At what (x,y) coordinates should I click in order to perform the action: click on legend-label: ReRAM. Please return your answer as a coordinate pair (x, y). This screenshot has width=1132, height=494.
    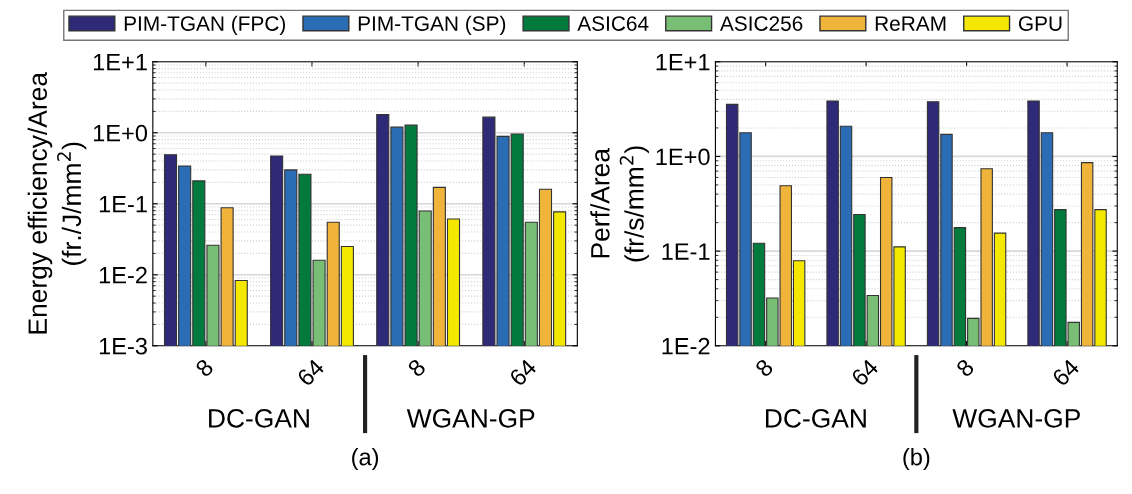
    Looking at the image, I should click on (910, 23).